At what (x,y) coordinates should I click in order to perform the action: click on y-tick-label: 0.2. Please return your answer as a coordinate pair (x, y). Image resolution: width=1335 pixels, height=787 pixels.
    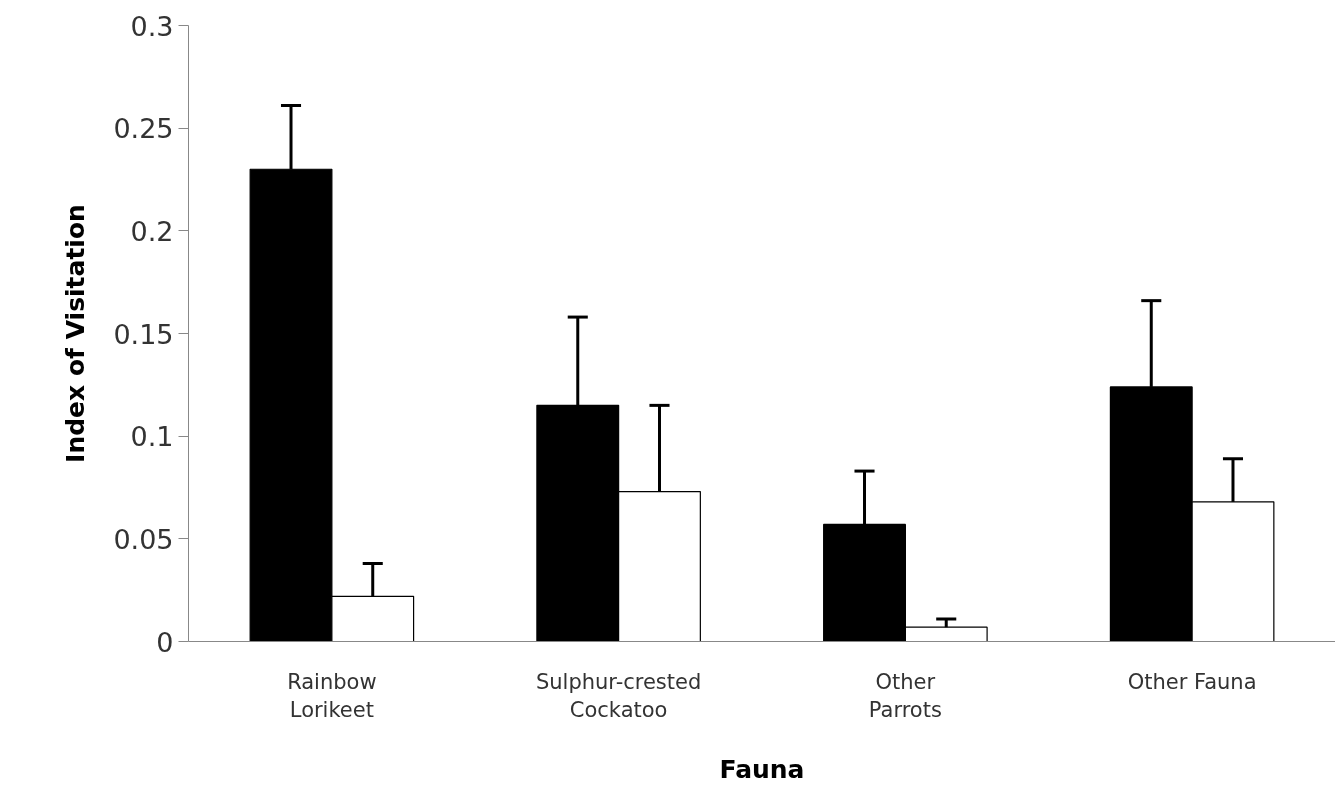
    Looking at the image, I should click on (152, 231).